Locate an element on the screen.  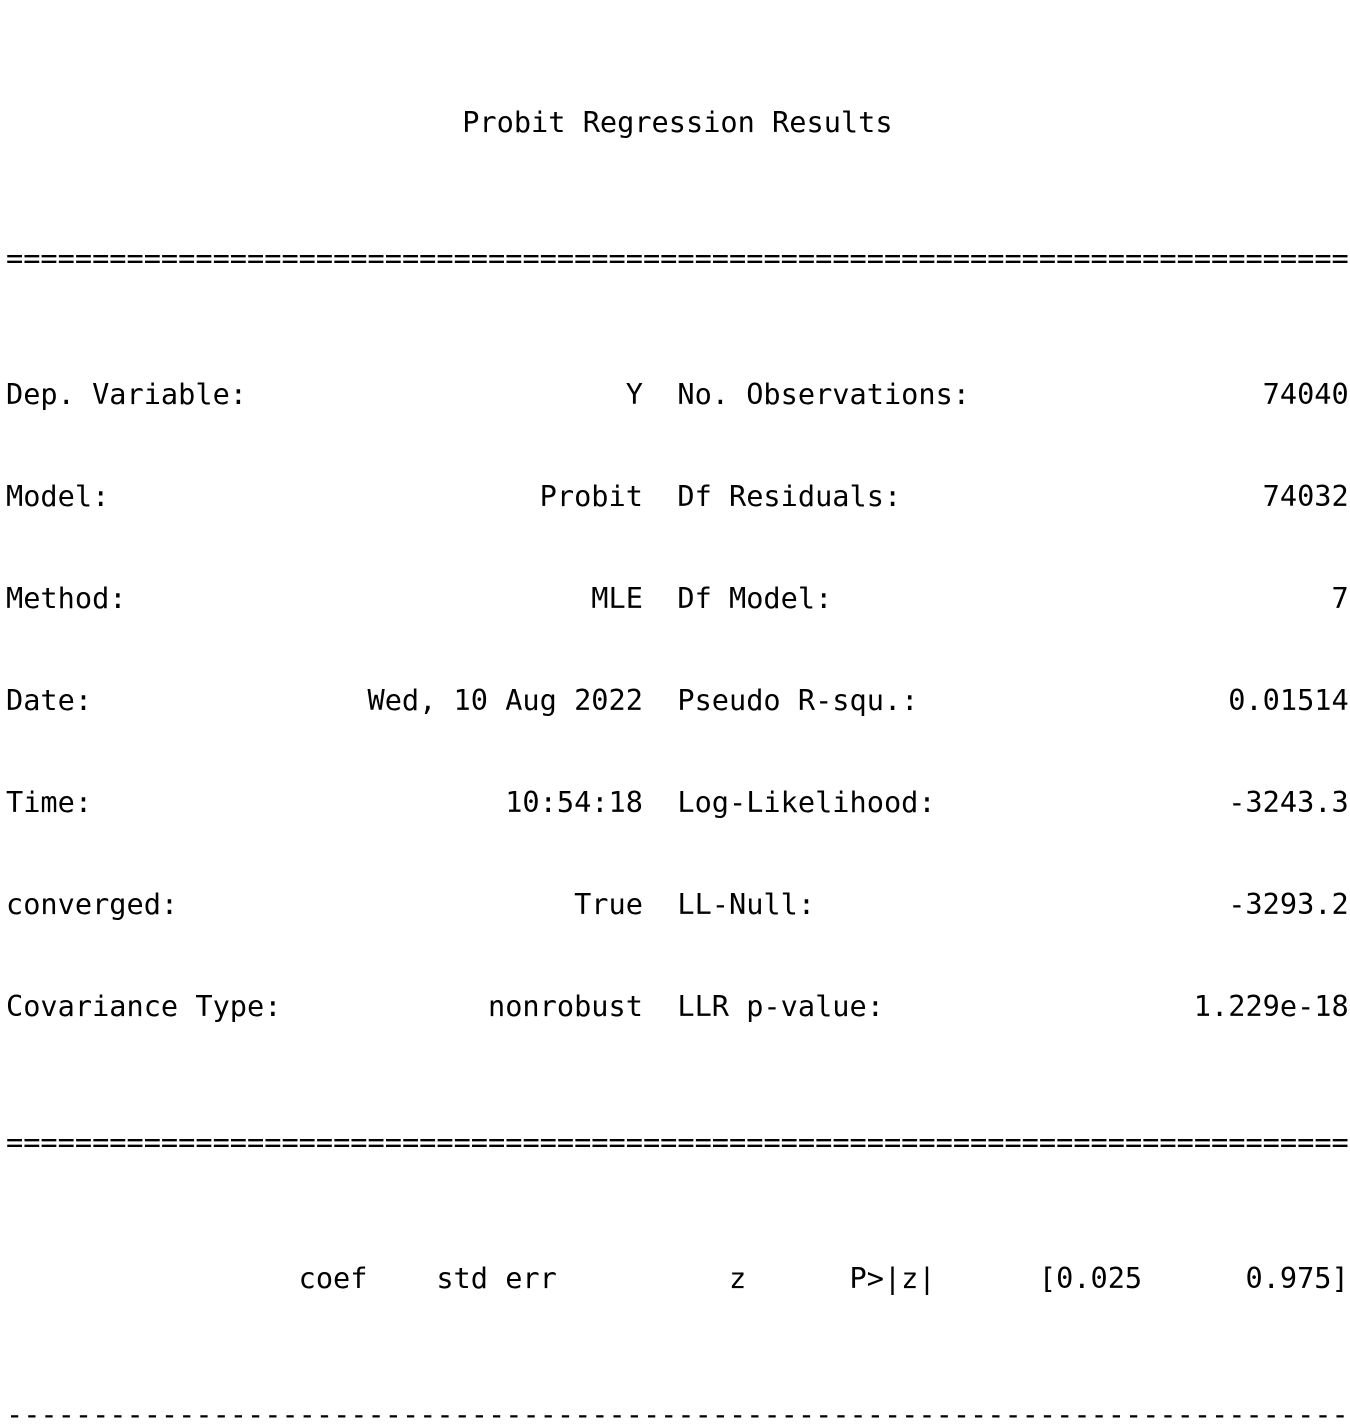
stat-label-time: Time: is located at coordinates (49, 802).